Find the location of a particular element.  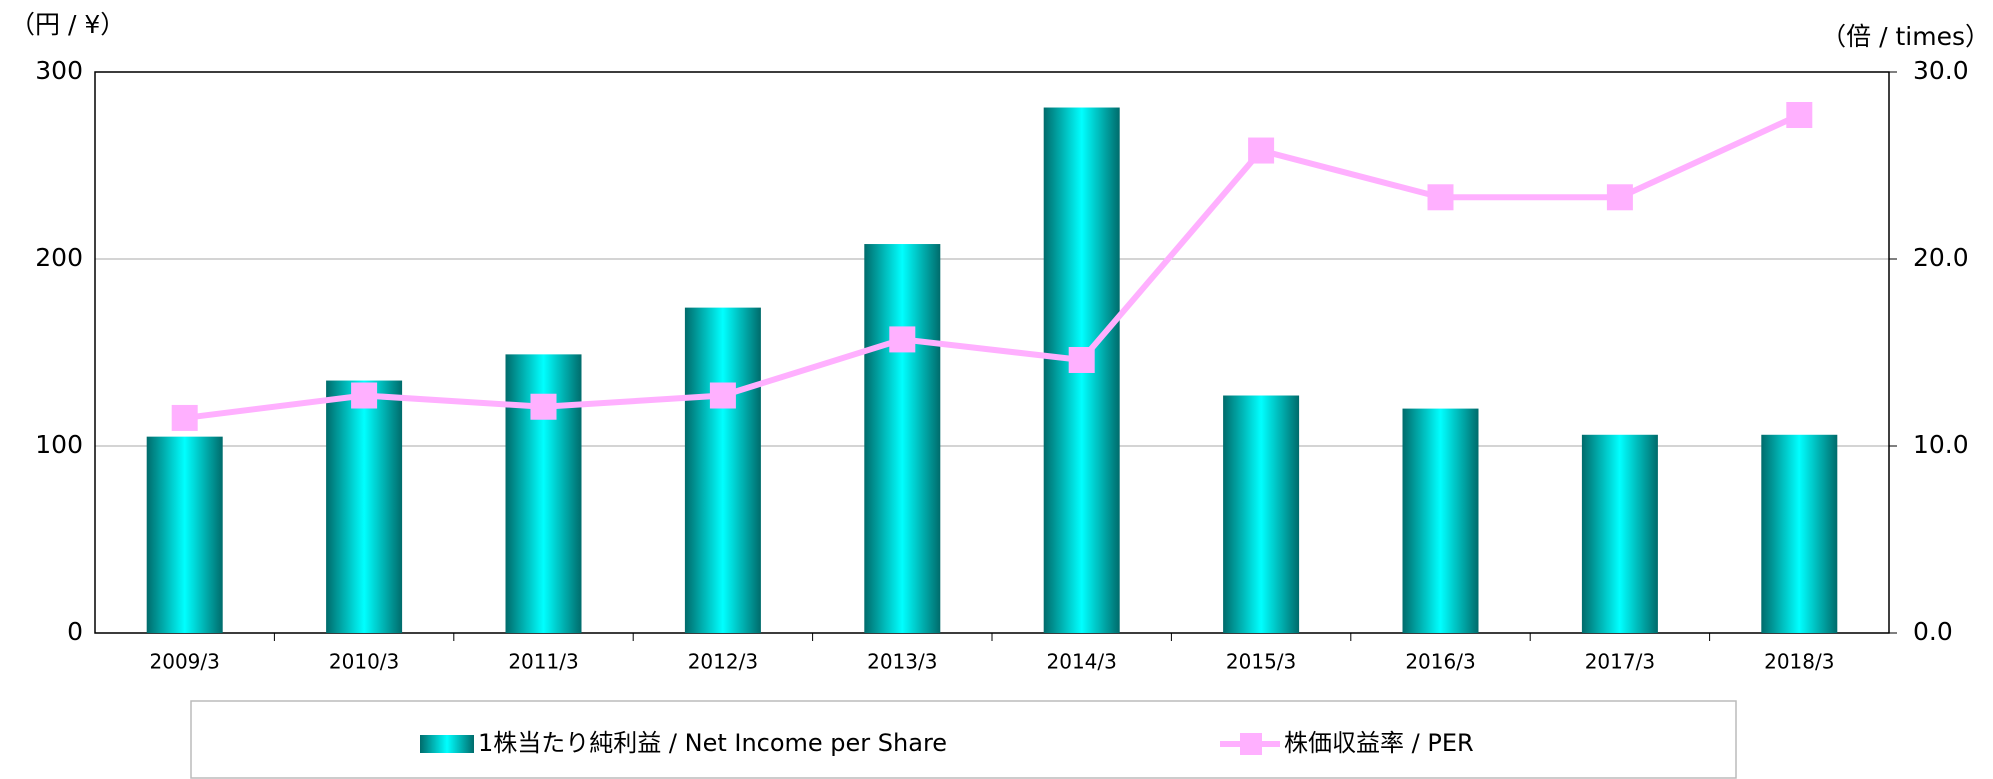

x-tick-label: 2013/3 is located at coordinates (902, 662).